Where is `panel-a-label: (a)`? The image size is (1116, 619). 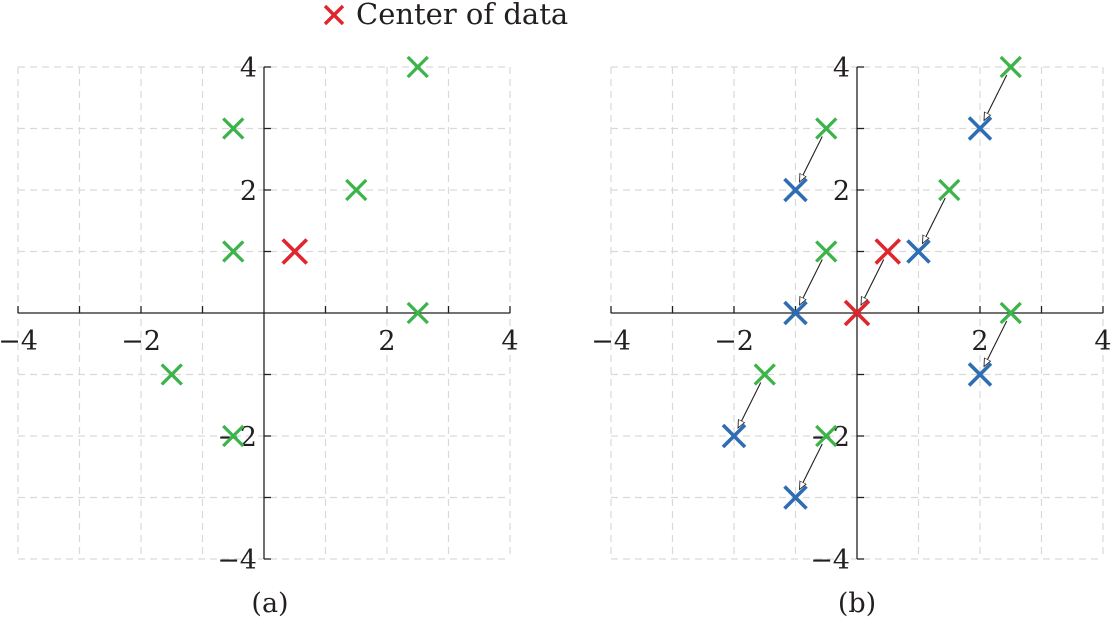
panel-a-label: (a) is located at coordinates (269, 603).